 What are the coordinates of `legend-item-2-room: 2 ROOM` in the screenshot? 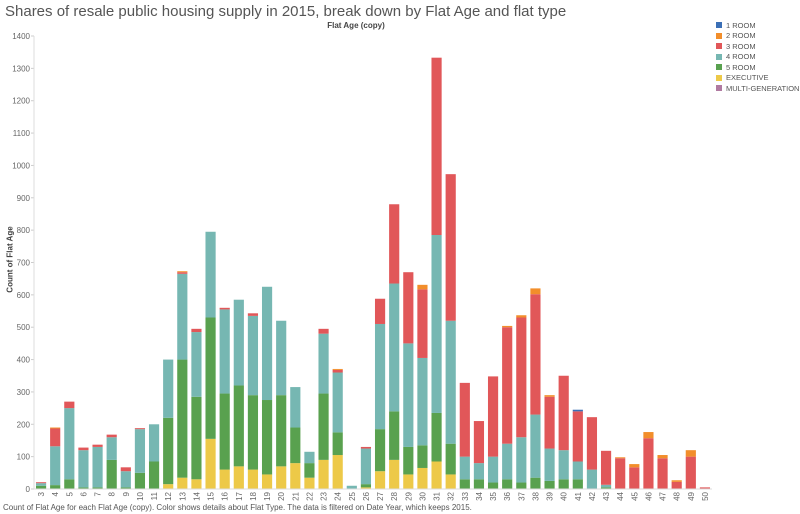 It's located at (757, 36).